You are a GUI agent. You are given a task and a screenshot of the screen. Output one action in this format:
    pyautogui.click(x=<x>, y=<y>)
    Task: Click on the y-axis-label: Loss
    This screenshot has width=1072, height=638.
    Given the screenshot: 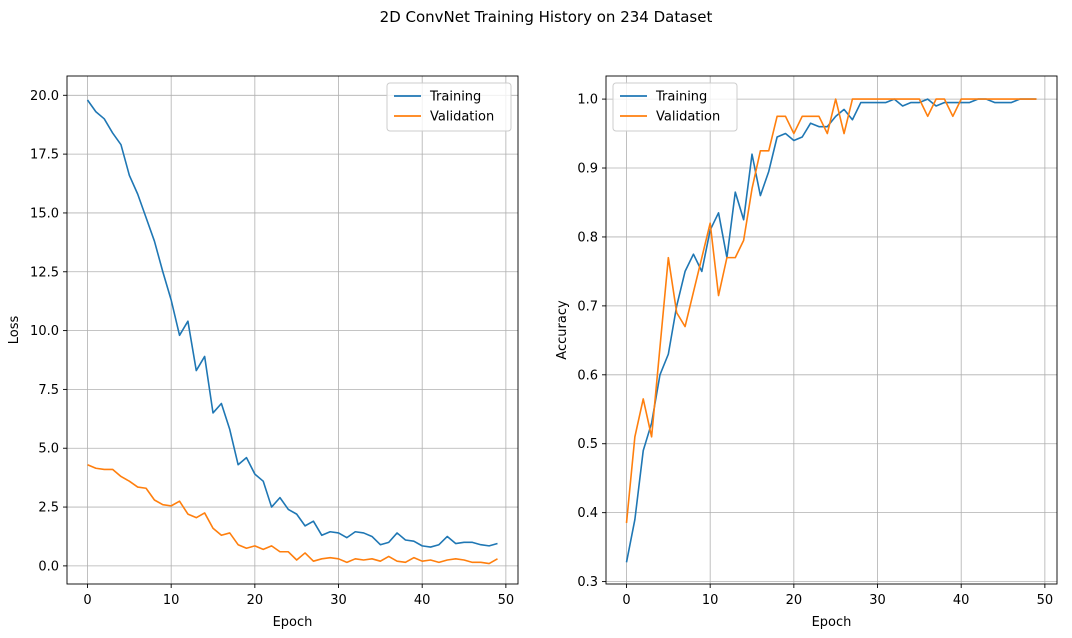 What is the action you would take?
    pyautogui.click(x=14, y=330)
    